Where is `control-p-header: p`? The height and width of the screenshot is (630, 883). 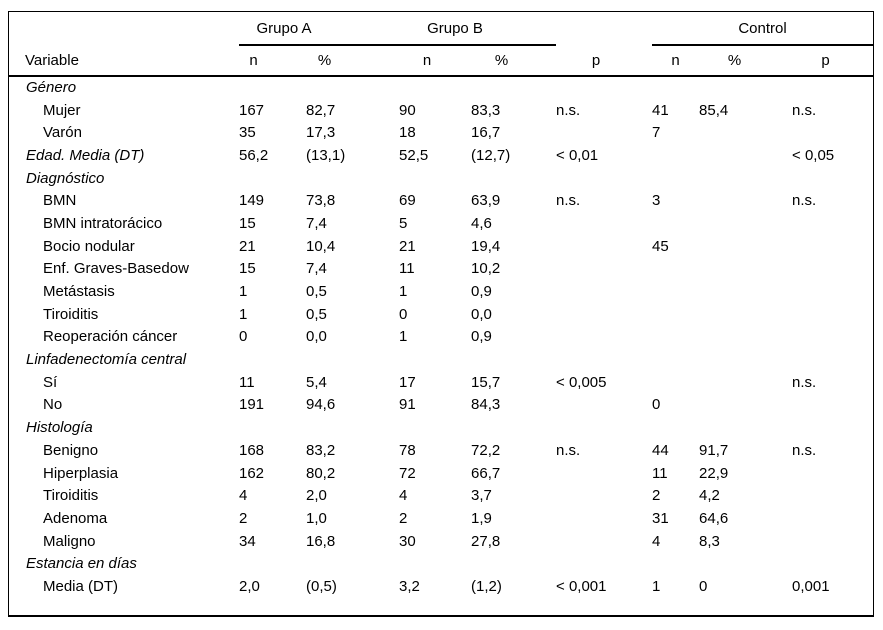
control-p-header: p is located at coordinates (833, 61).